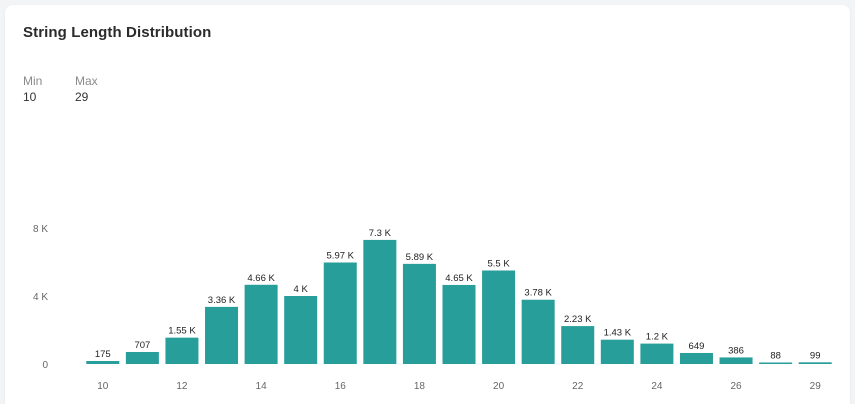  I want to click on data-label: 4 K, so click(301, 289).